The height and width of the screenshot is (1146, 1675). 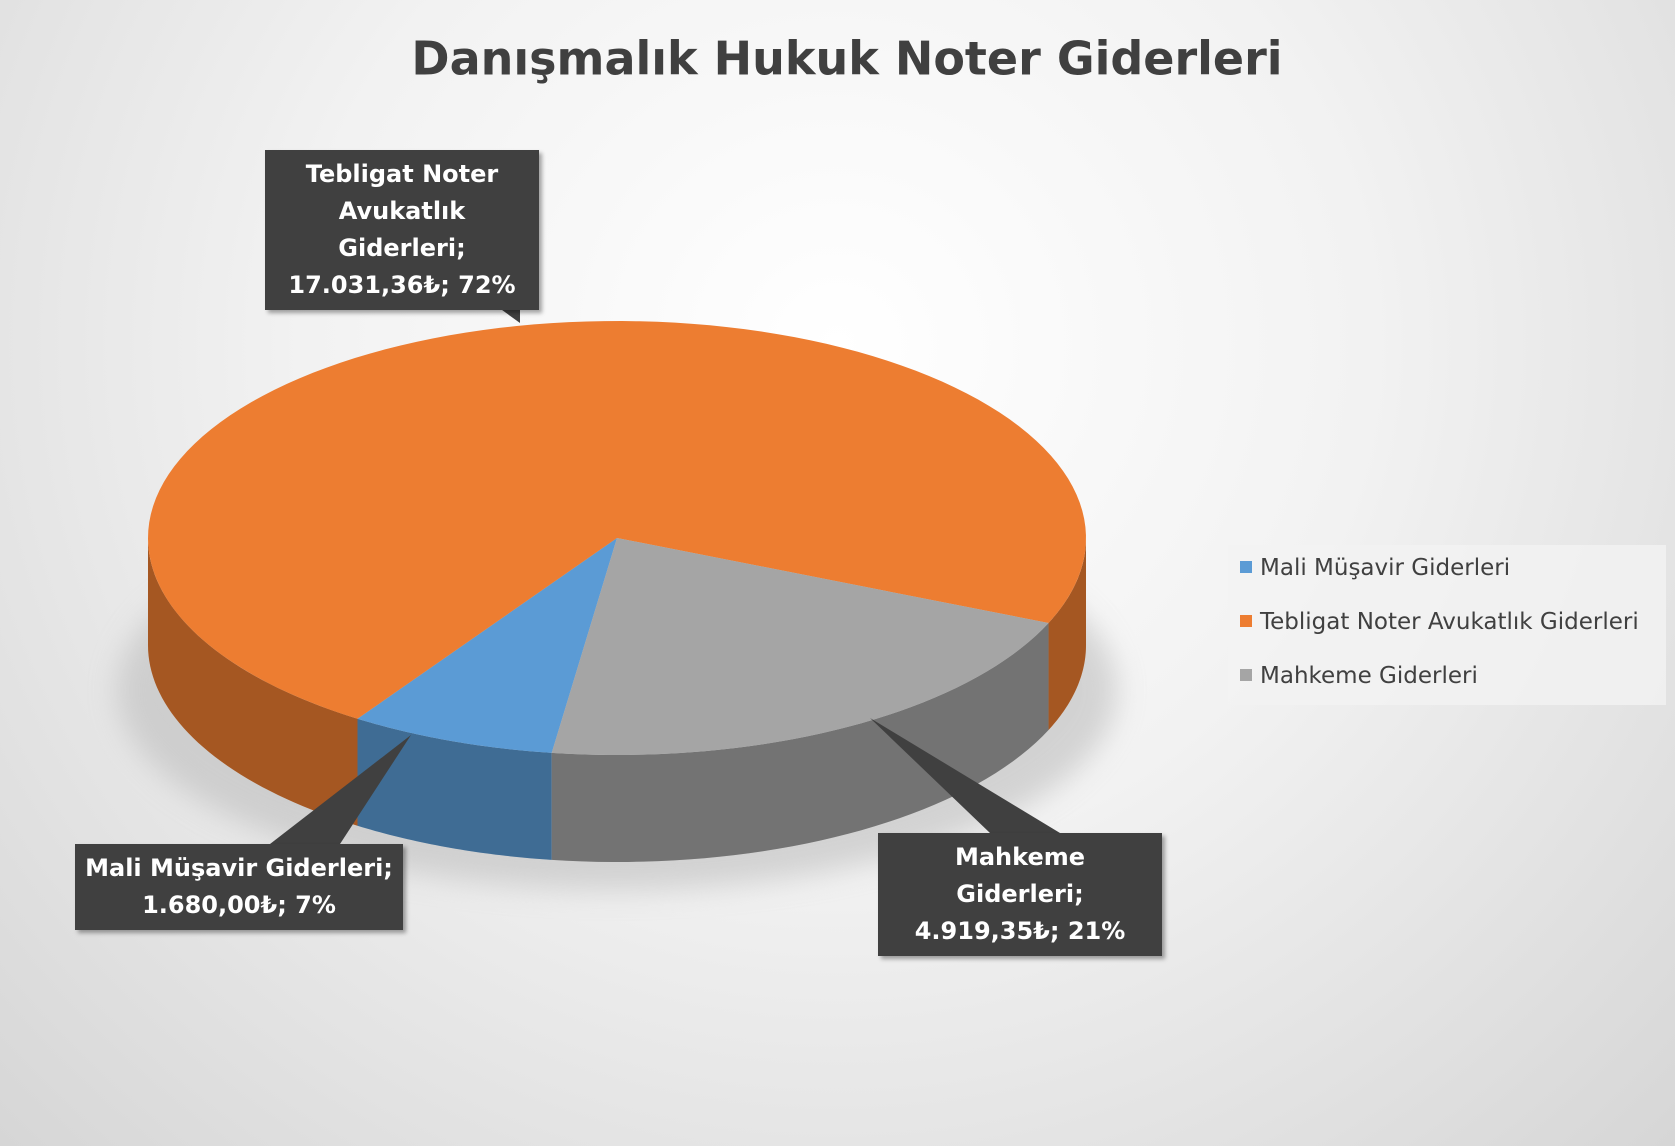 I want to click on chart-title: Danışmalık Hukuk Noter Giderleri, so click(x=846, y=59).